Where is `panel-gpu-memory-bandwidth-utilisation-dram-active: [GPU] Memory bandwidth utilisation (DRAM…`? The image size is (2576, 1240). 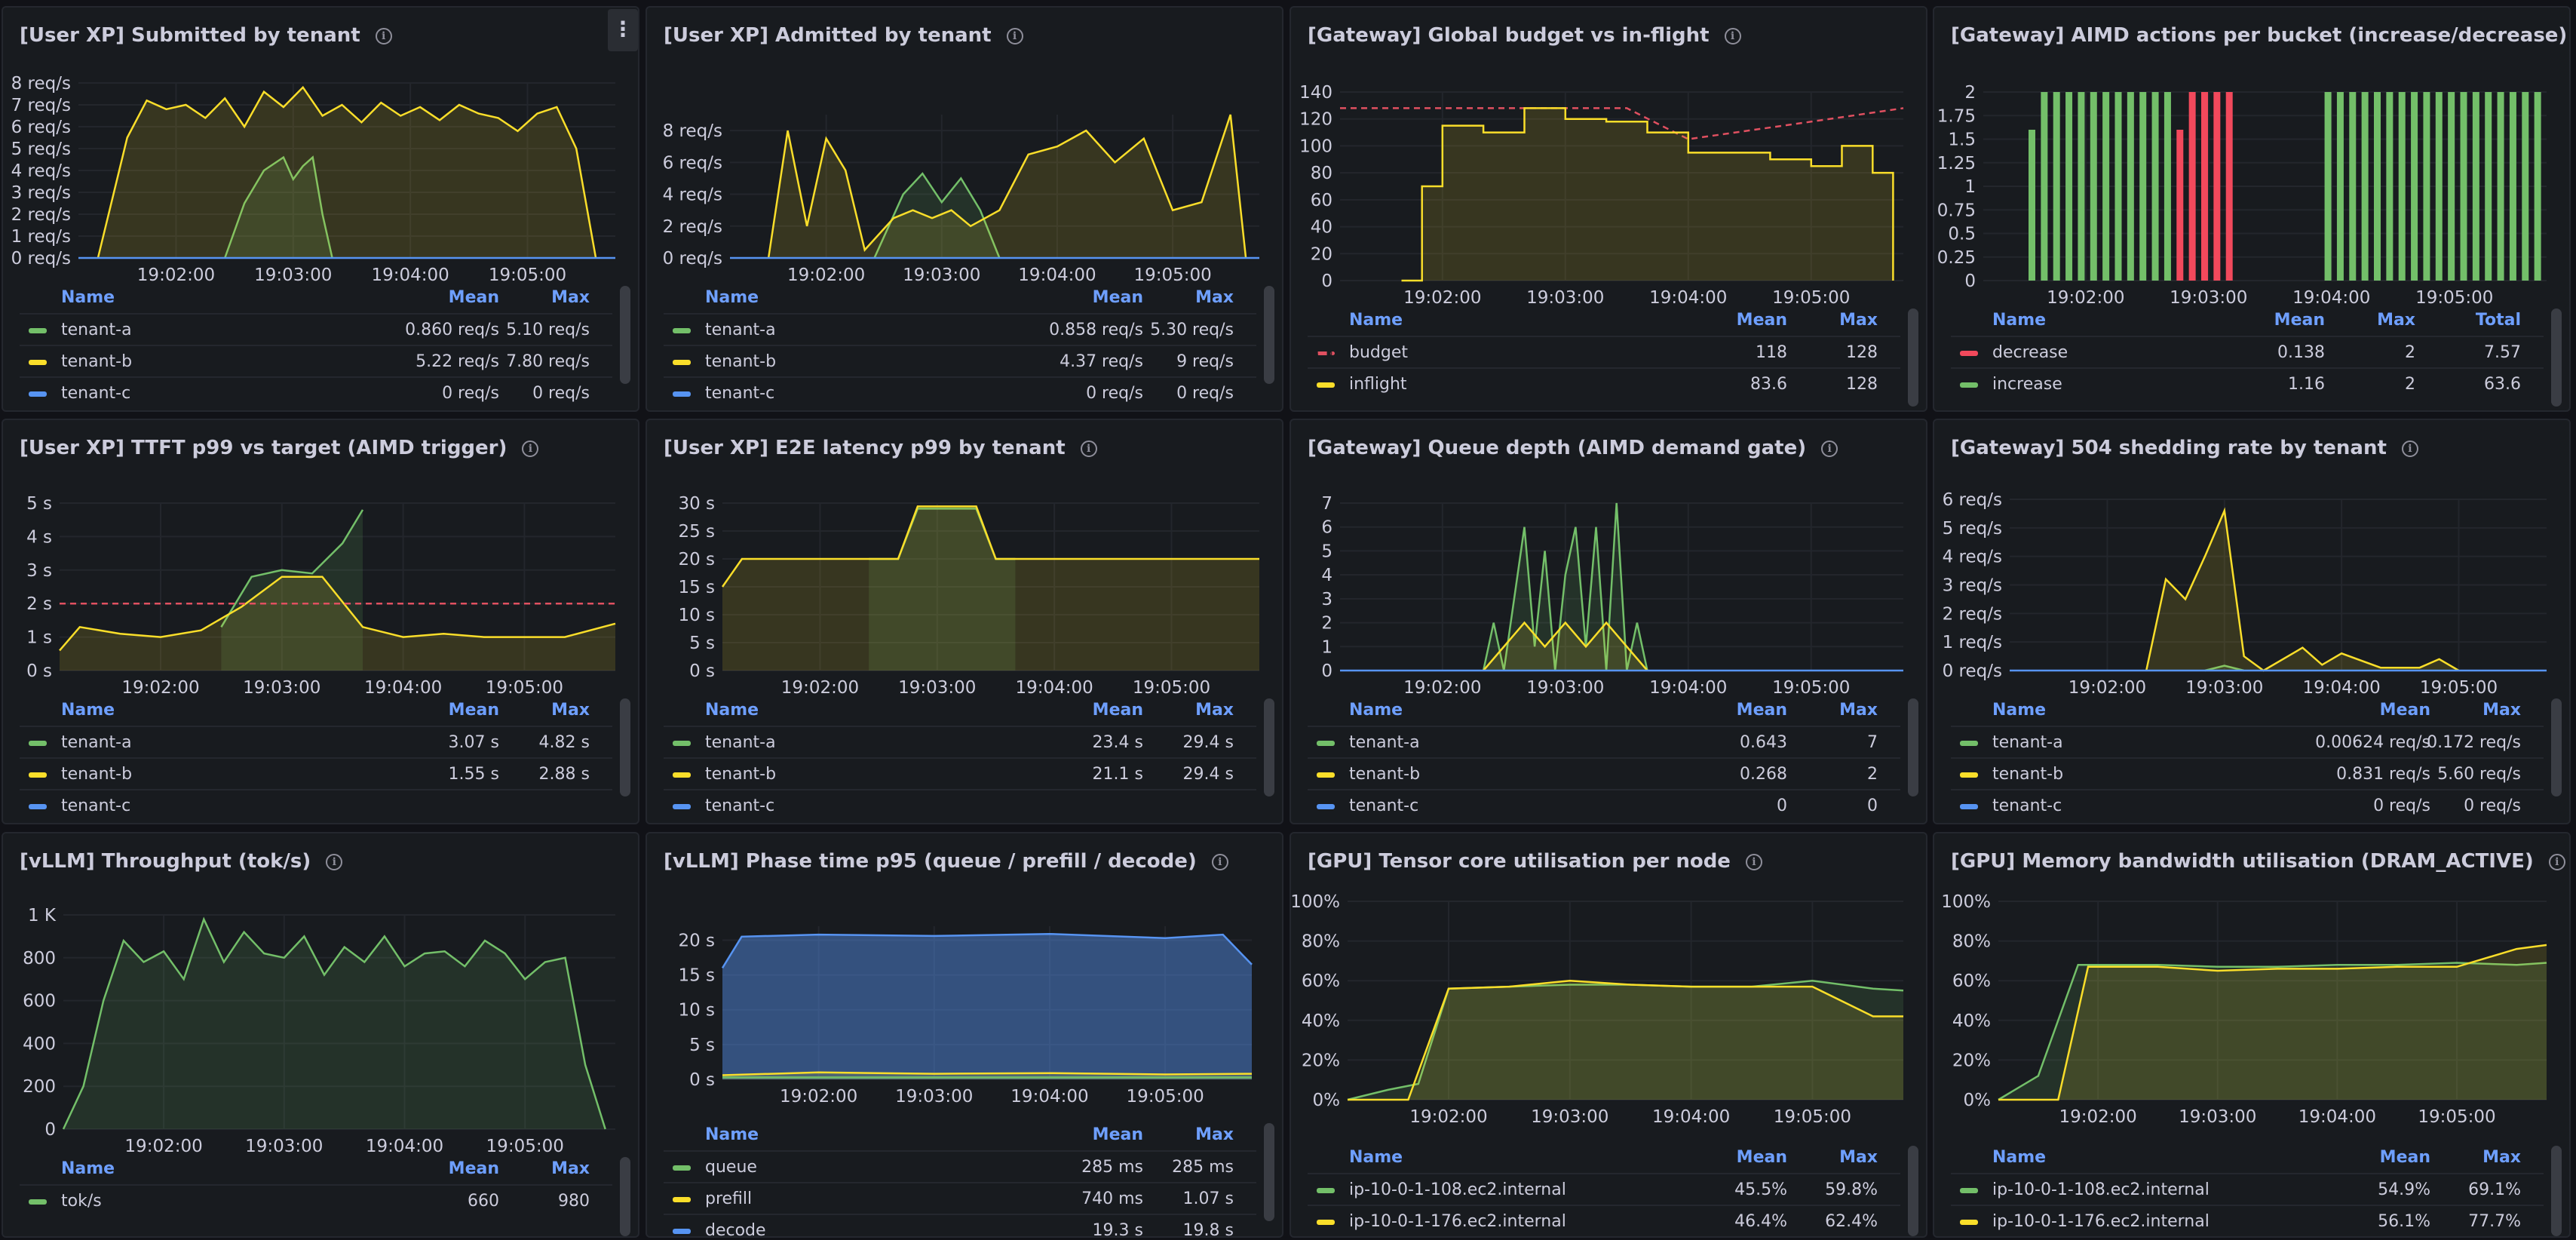 panel-gpu-memory-bandwidth-utilisation-dram-active: [GPU] Memory bandwidth utilisation (DRAM… is located at coordinates (2252, 1035).